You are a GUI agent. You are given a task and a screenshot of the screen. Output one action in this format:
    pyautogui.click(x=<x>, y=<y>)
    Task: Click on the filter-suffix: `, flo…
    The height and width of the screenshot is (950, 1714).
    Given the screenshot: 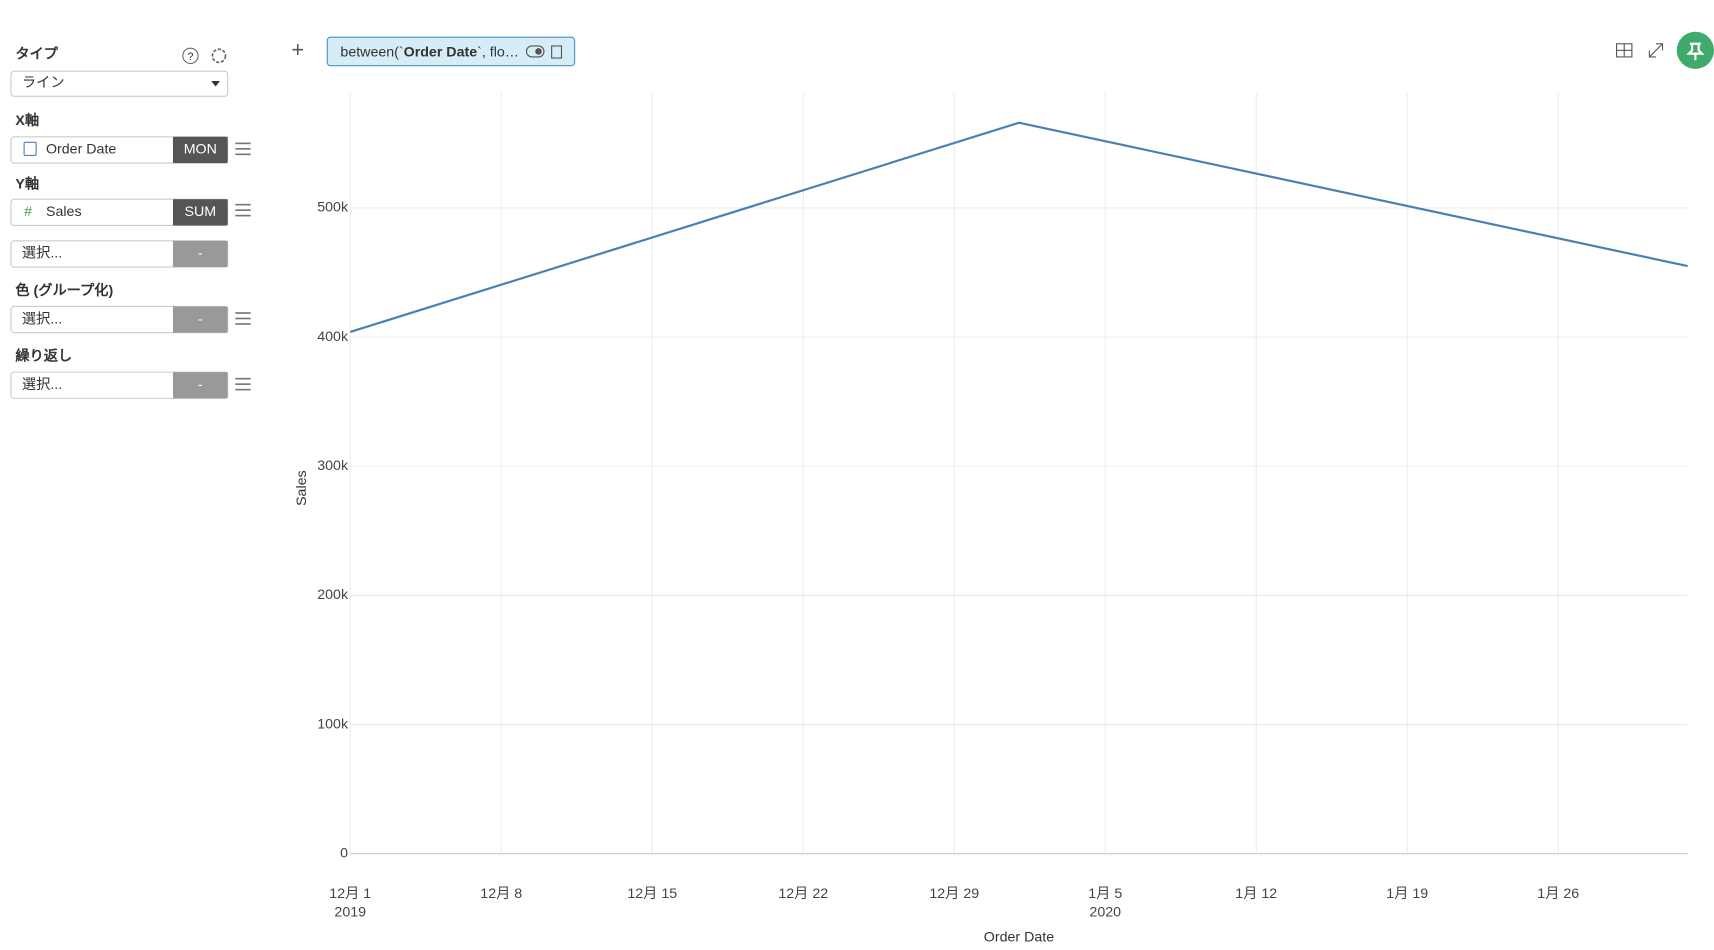 What is the action you would take?
    pyautogui.click(x=498, y=52)
    